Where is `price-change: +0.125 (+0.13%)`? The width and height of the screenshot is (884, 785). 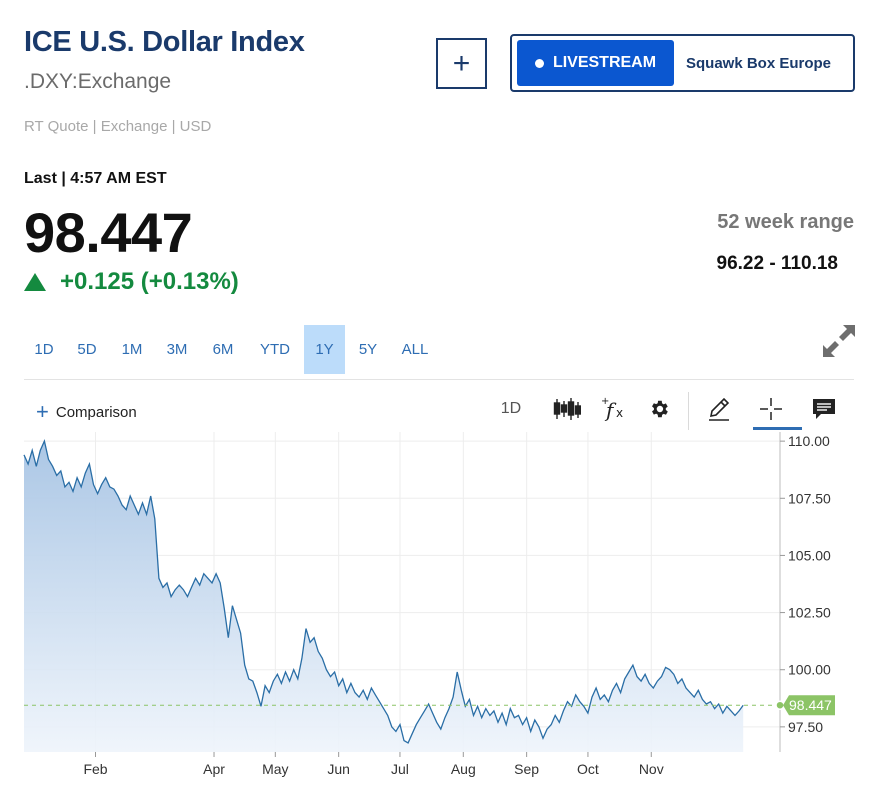 price-change: +0.125 (+0.13%) is located at coordinates (131, 282).